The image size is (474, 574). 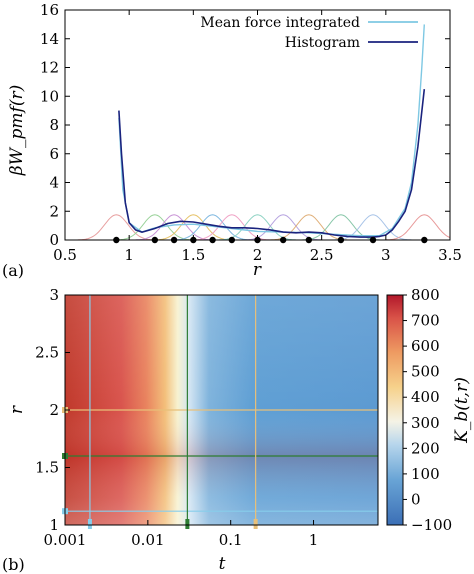 What do you see at coordinates (425, 295) in the screenshot?
I see `colorbar-tick-label: 800` at bounding box center [425, 295].